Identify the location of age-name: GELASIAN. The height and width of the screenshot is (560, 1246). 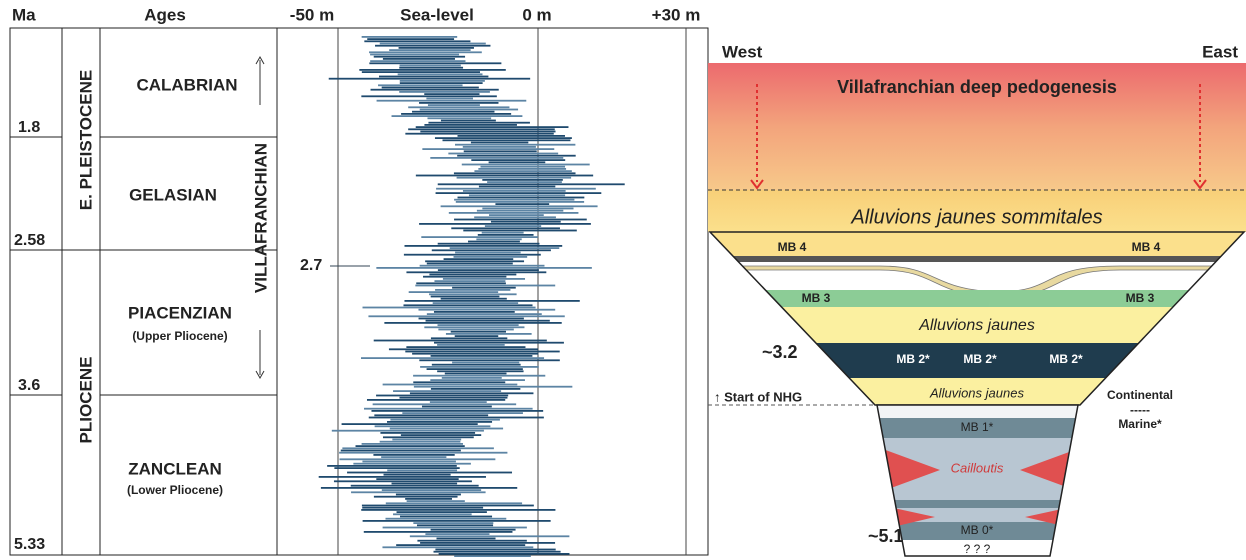
(173, 194).